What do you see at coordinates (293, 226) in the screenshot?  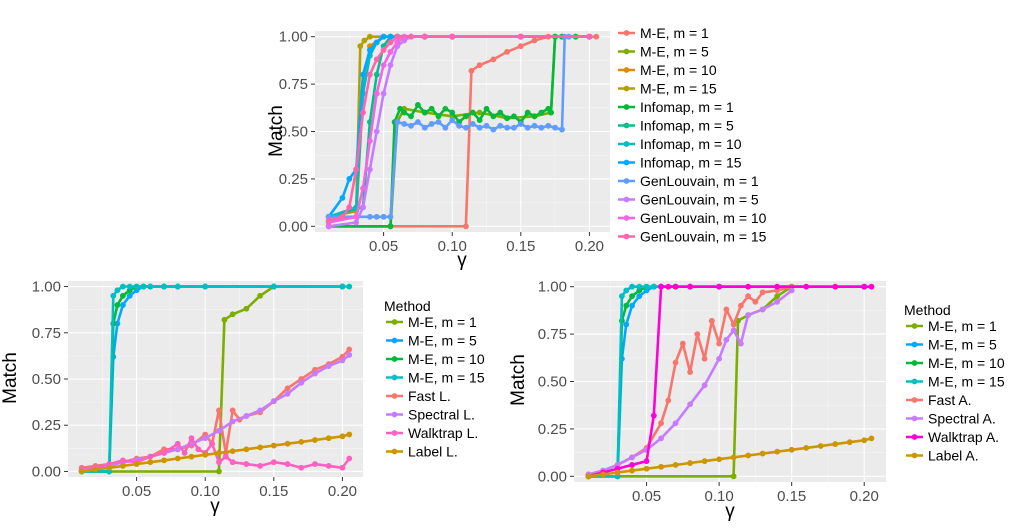 I see `y-tick-label: 0.00` at bounding box center [293, 226].